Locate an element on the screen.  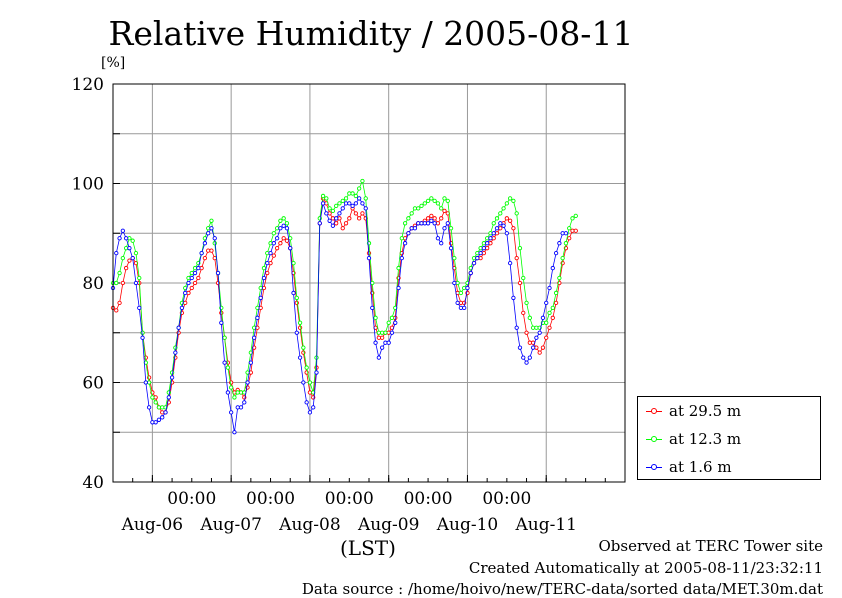
legend-item-1-6m: at 1.6 m is located at coordinates (689, 467).